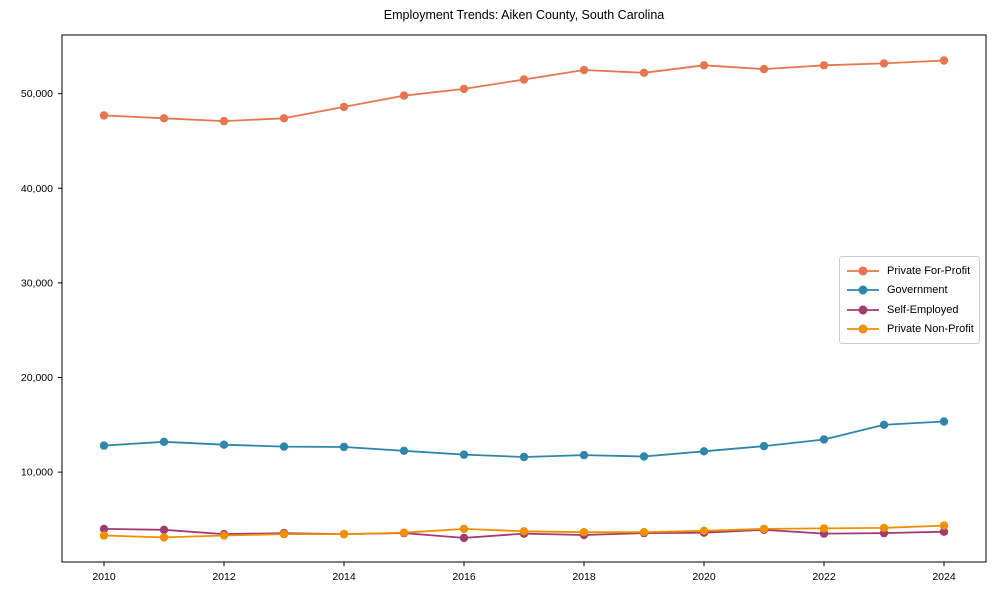  I want to click on legend-label: Government, so click(917, 290).